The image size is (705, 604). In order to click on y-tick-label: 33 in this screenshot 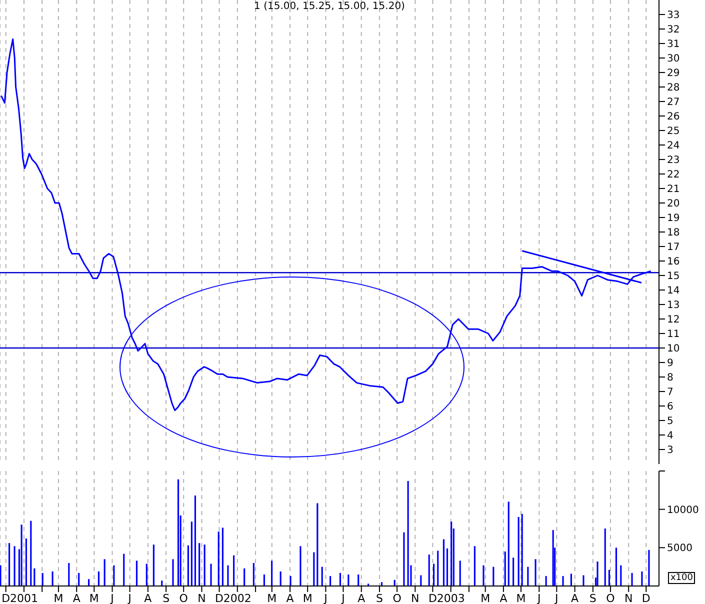, I will do `click(673, 16)`.